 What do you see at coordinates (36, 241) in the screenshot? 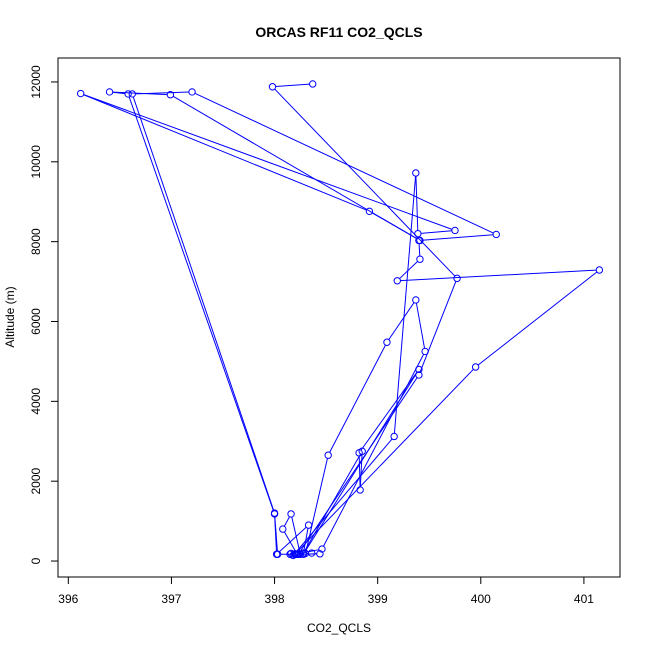
I see `y-tick-label: 8000` at bounding box center [36, 241].